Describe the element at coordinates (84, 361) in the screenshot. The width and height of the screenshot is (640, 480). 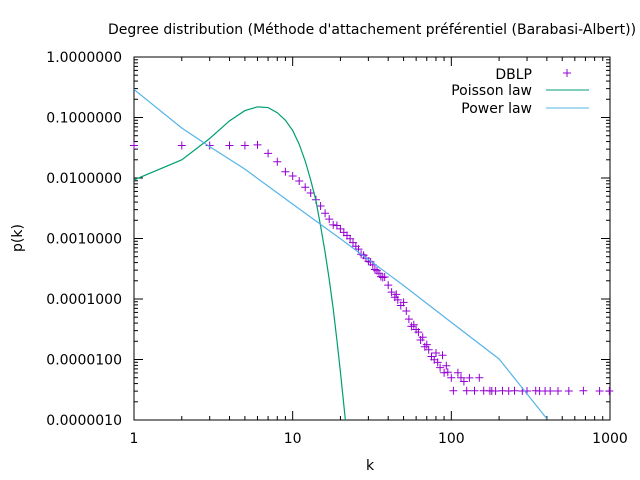
I see `y-tick-label: 0.0000100` at that location.